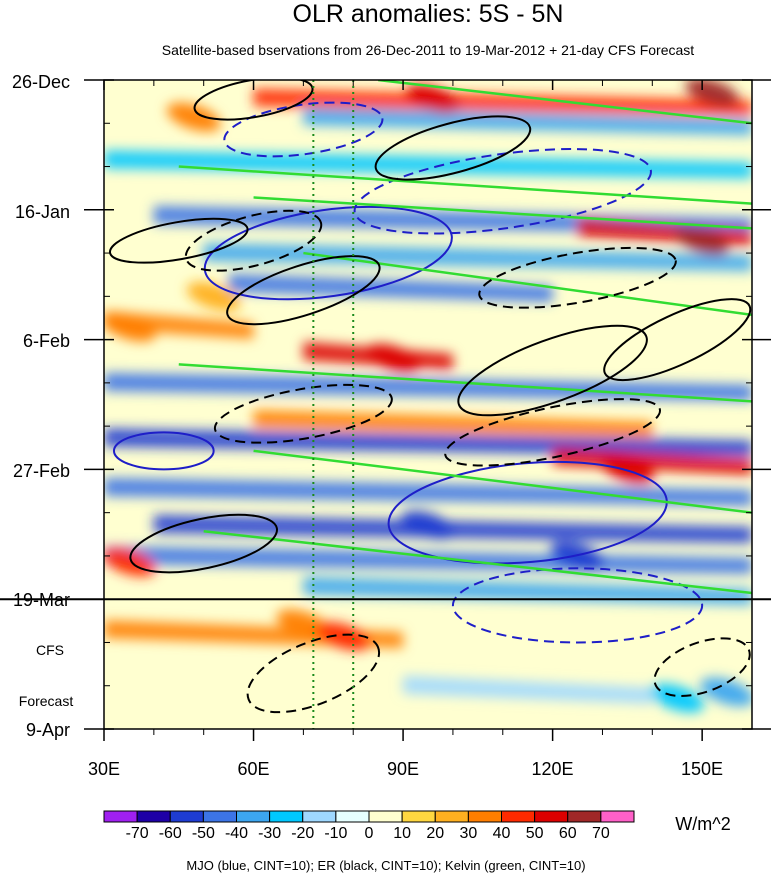 This screenshot has width=771, height=878. I want to click on colorbar, so click(369, 816).